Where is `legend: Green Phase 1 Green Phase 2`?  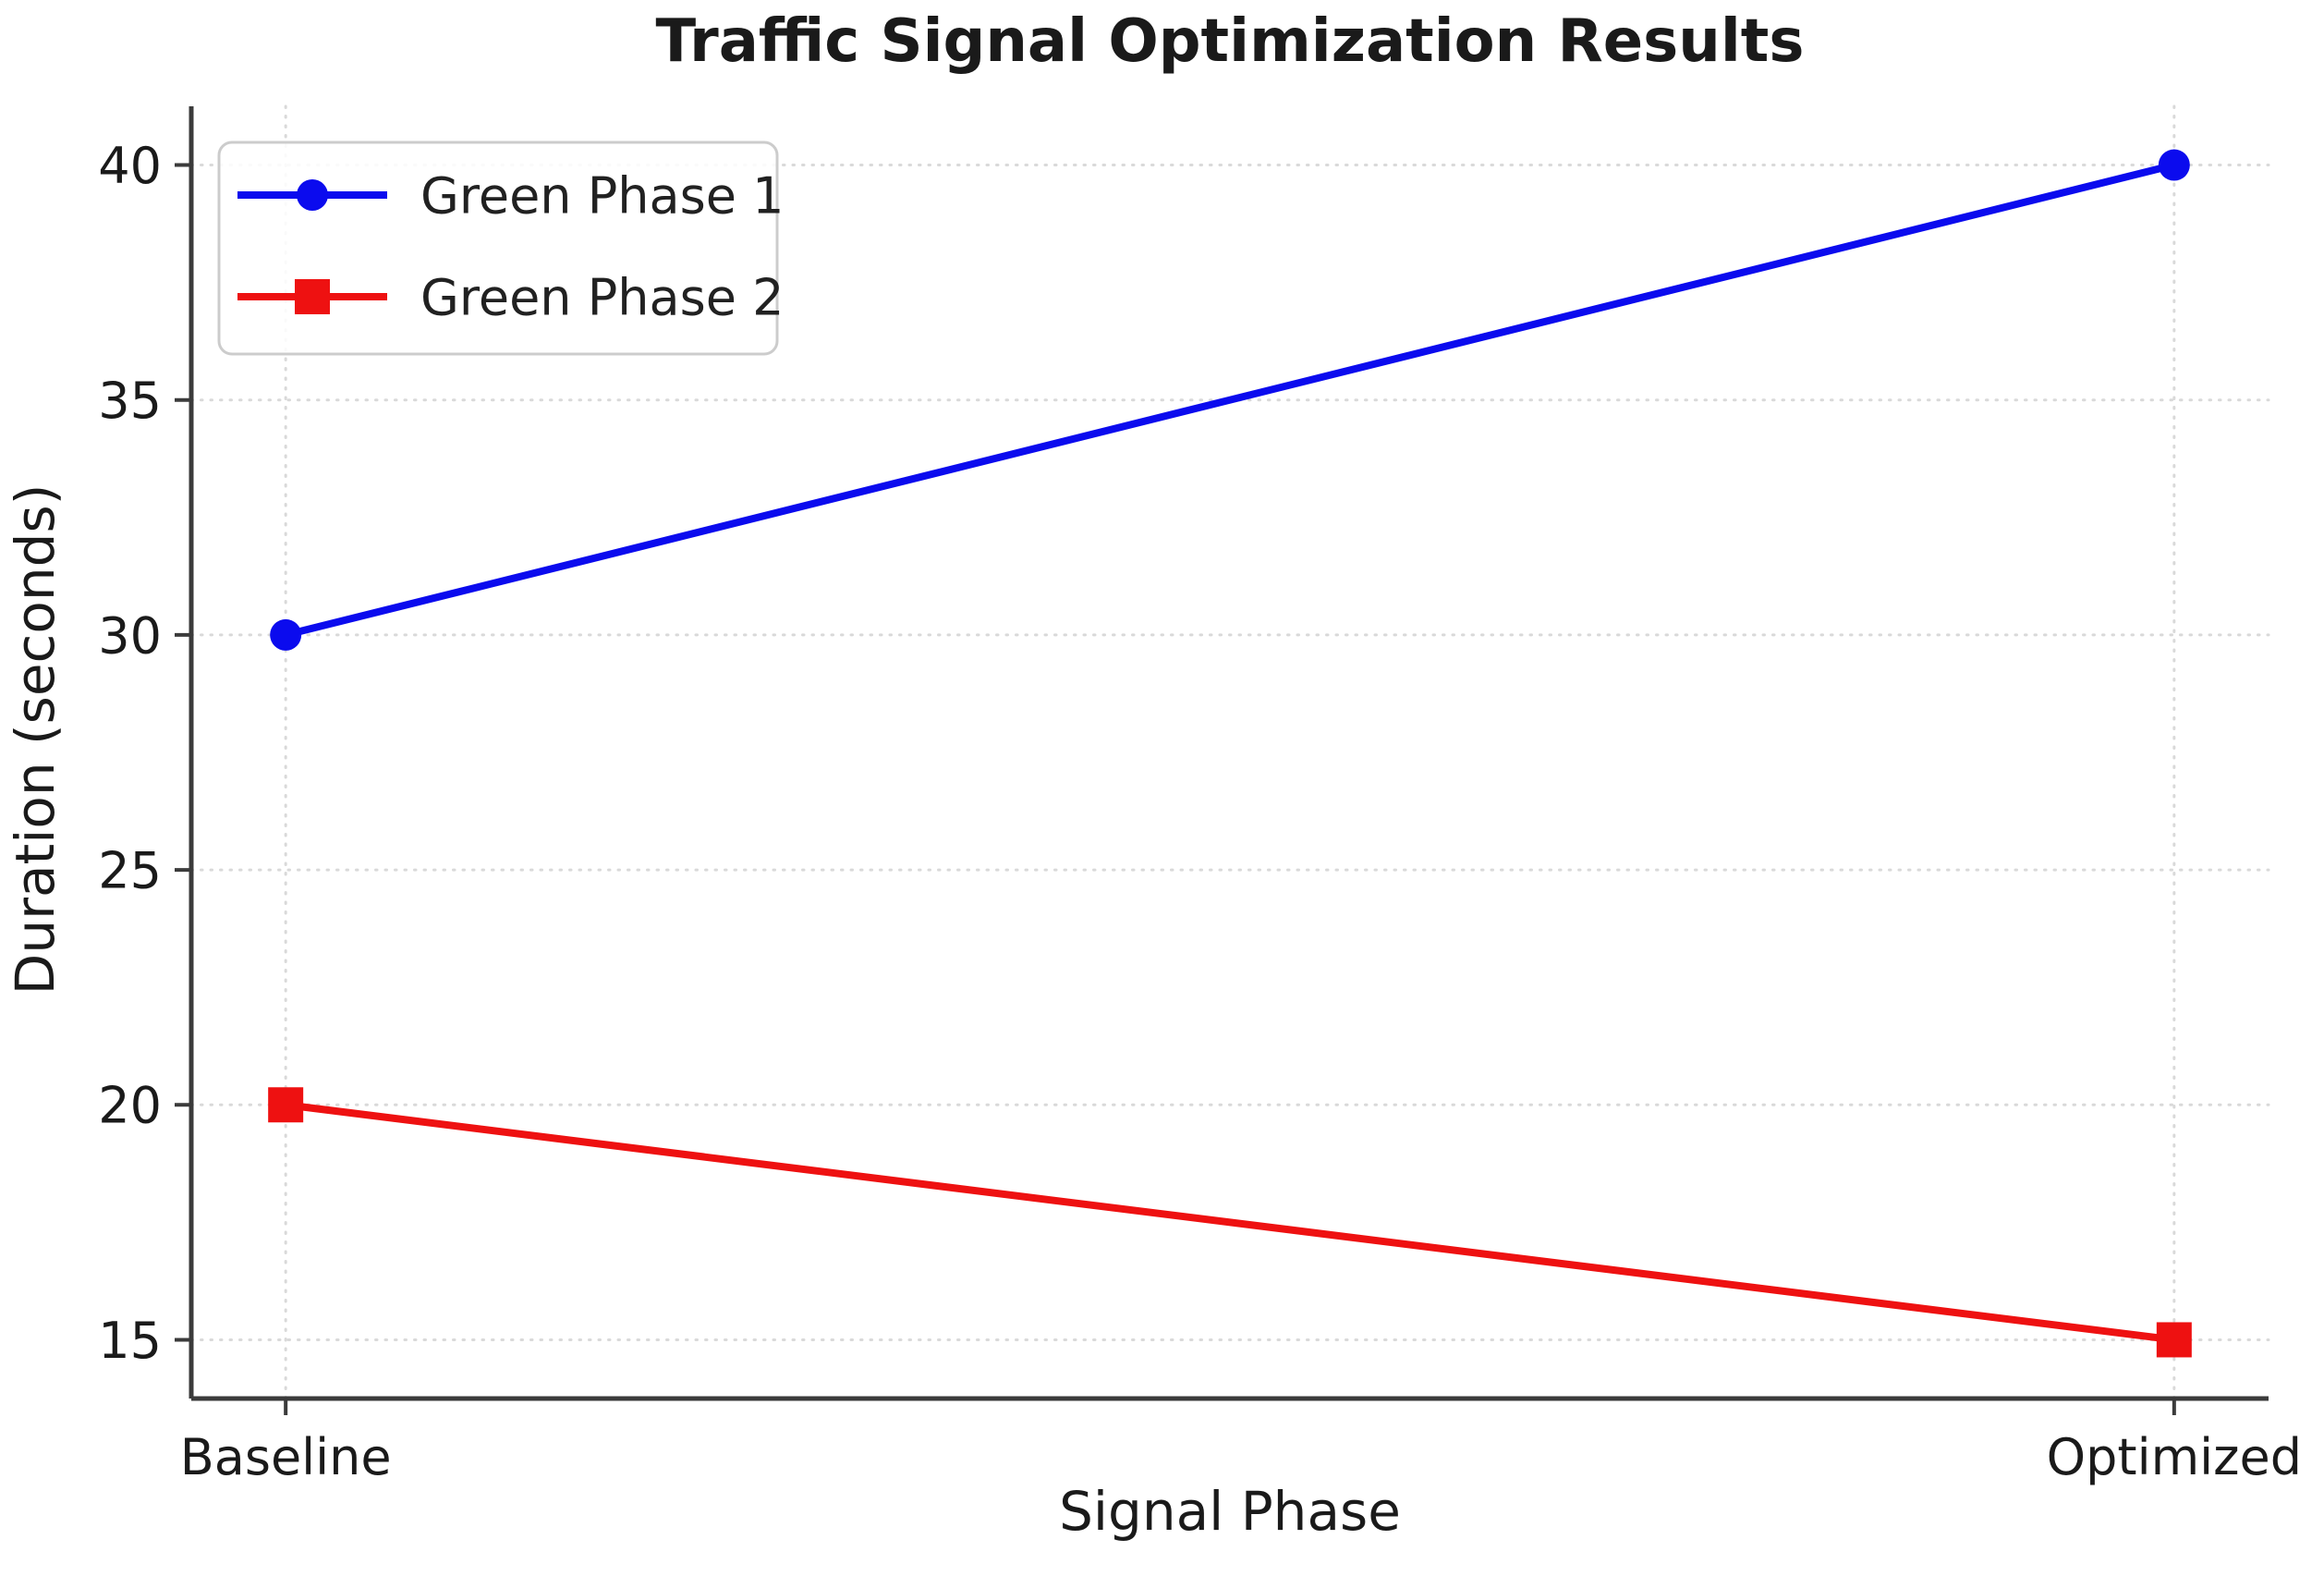
legend: Green Phase 1 Green Phase 2 is located at coordinates (500, 248).